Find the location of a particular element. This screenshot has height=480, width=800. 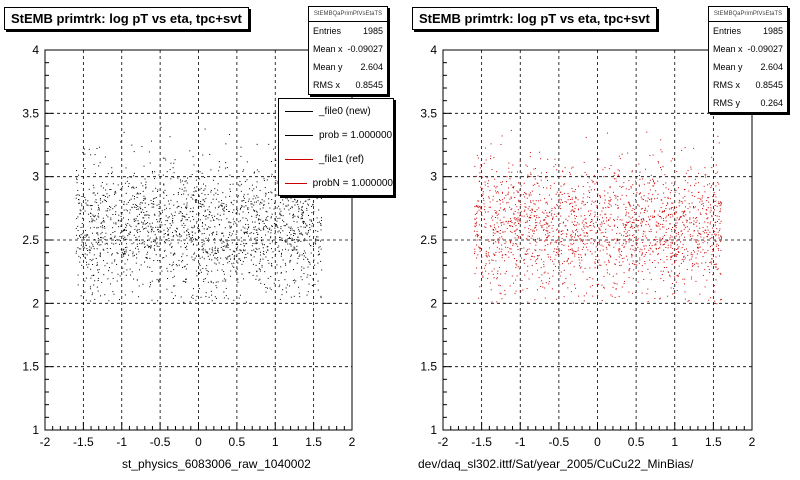

y-tick-label: 4 is located at coordinates (35, 50).